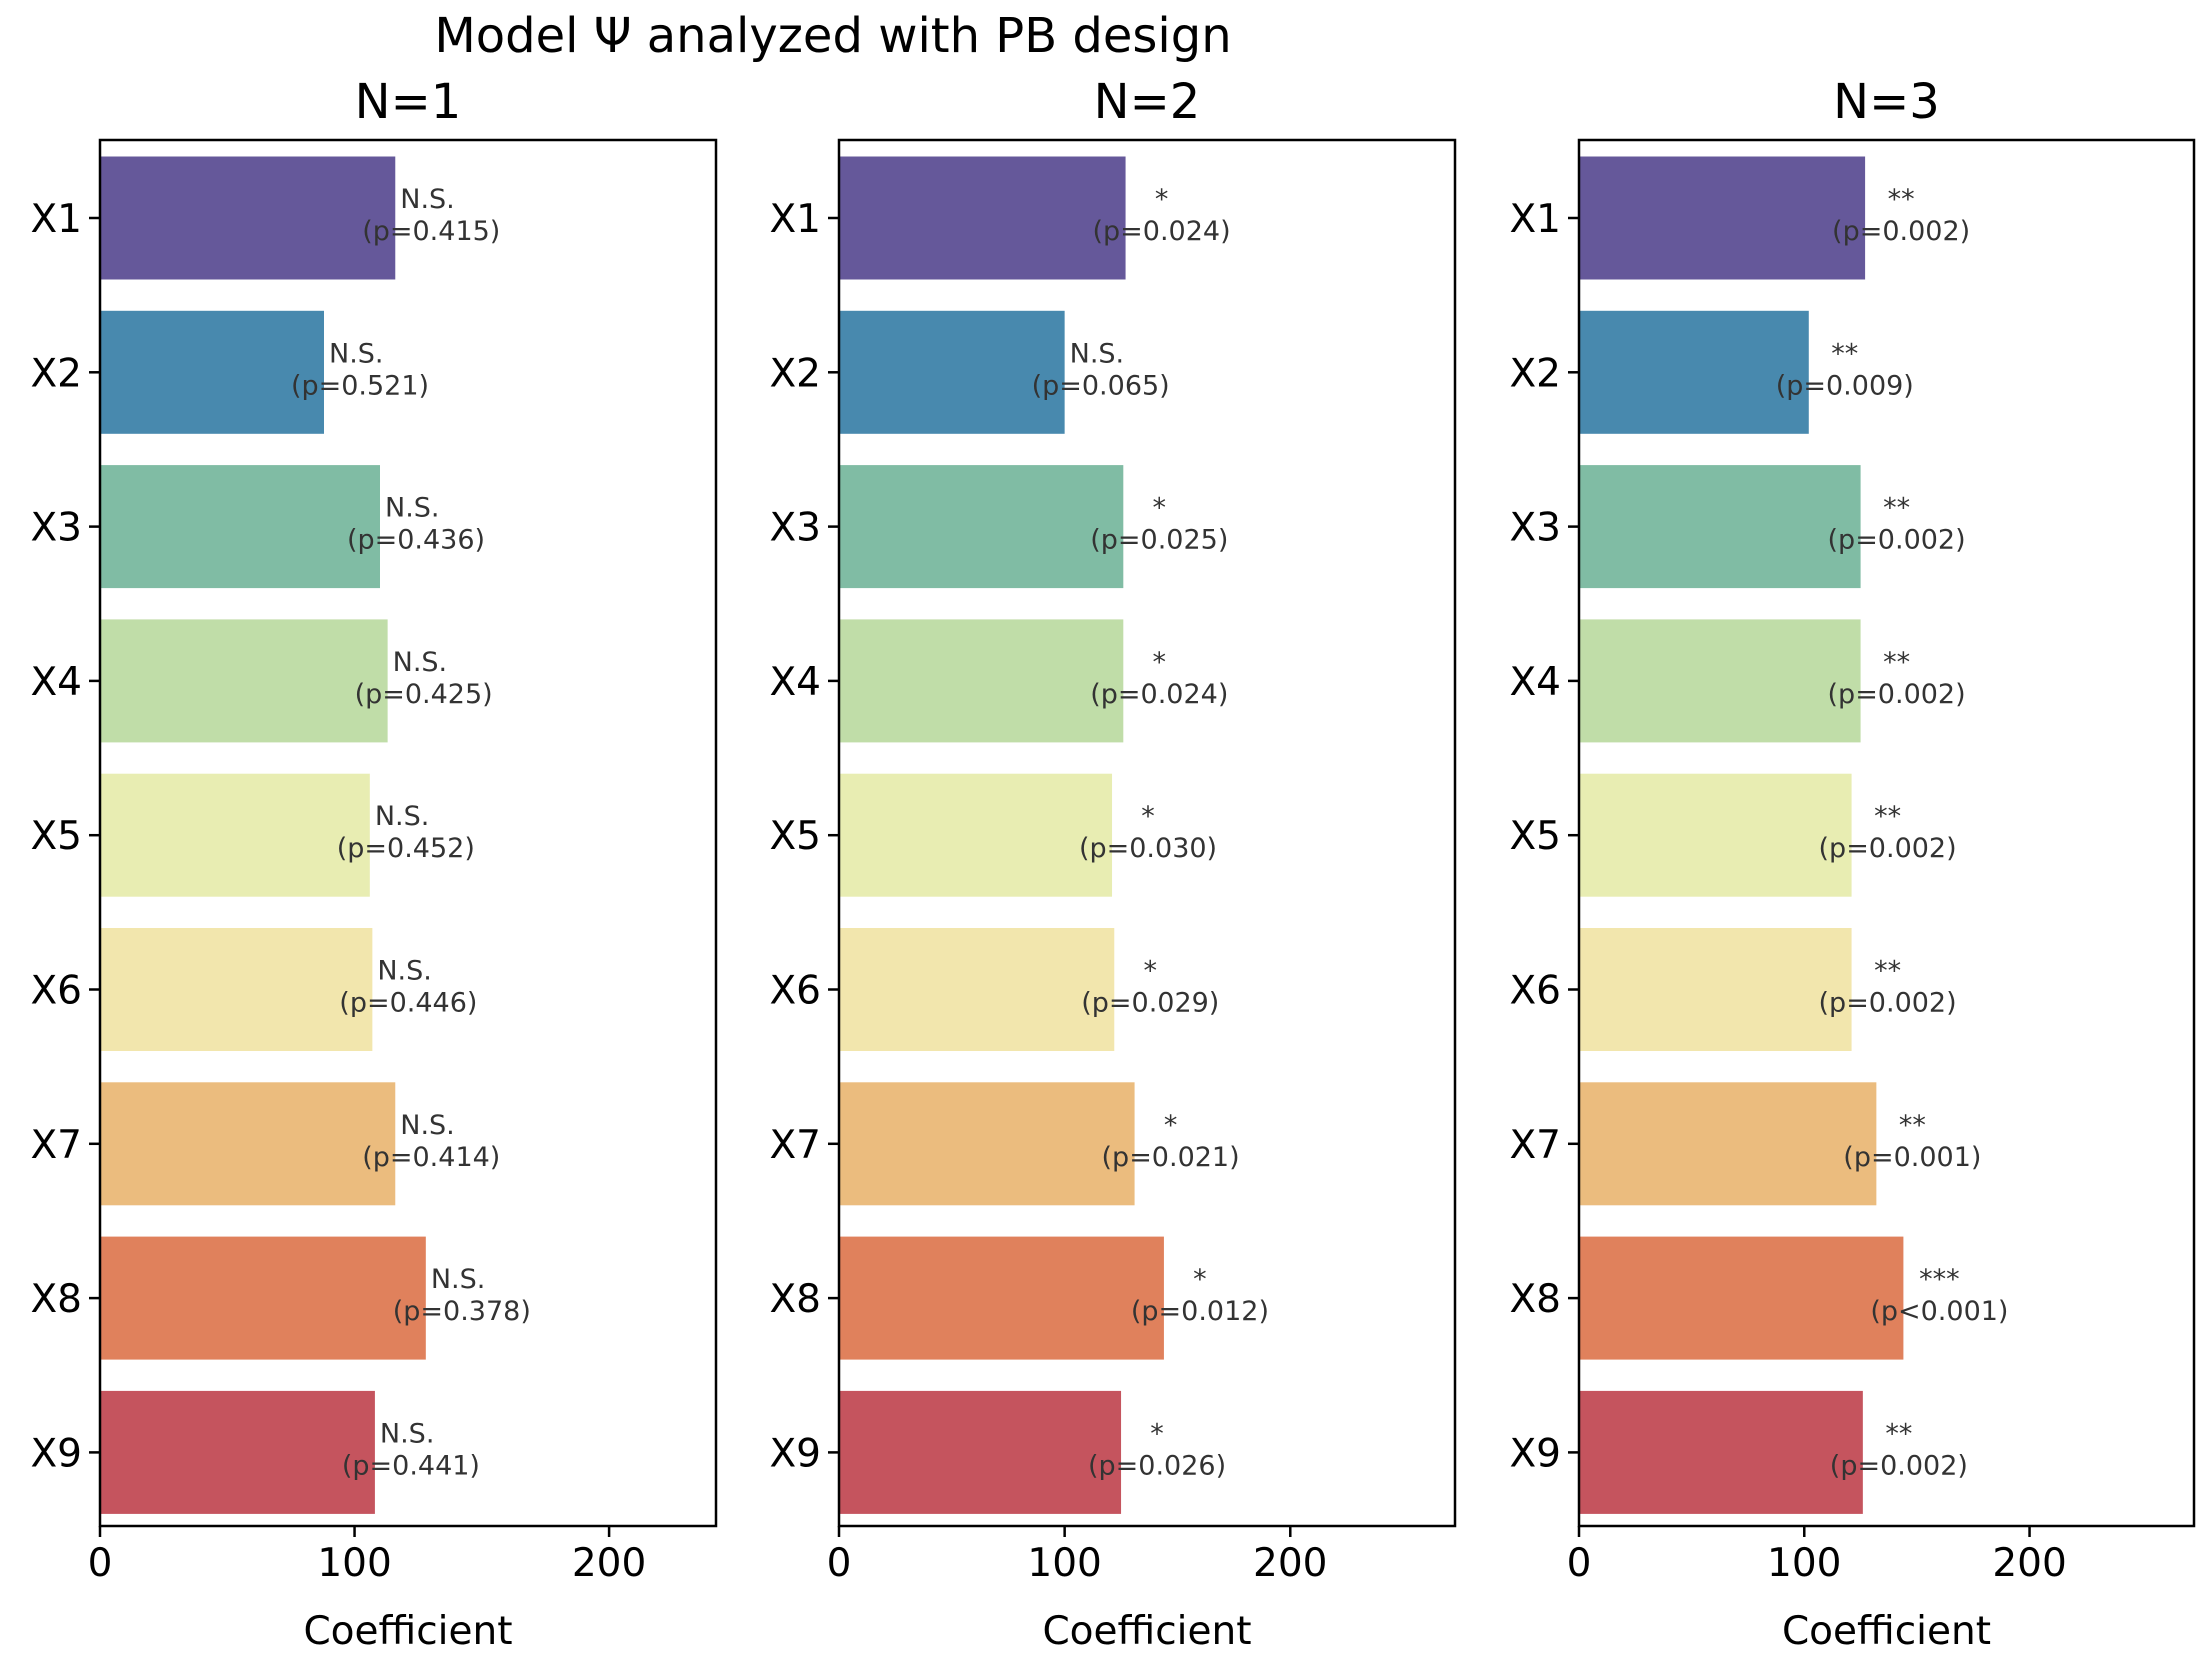  I want to click on figure-title: Model Ψ analyzed with PB design, so click(832, 36).